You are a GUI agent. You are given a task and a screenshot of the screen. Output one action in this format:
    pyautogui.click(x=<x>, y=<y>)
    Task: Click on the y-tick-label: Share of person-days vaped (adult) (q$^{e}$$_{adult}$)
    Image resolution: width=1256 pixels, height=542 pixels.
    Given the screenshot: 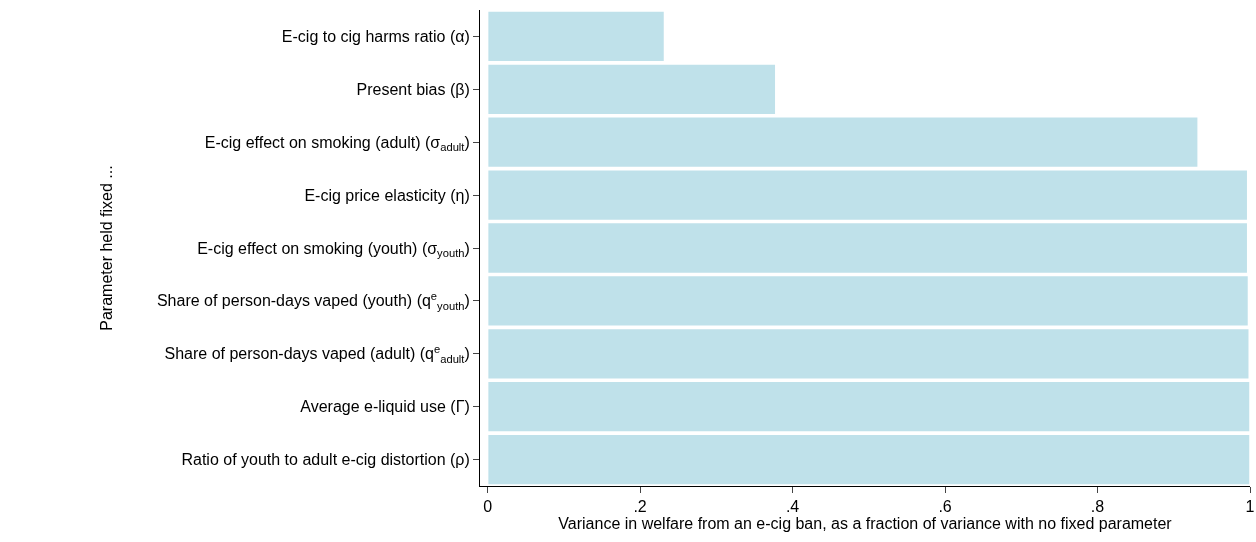 What is the action you would take?
    pyautogui.click(x=317, y=353)
    